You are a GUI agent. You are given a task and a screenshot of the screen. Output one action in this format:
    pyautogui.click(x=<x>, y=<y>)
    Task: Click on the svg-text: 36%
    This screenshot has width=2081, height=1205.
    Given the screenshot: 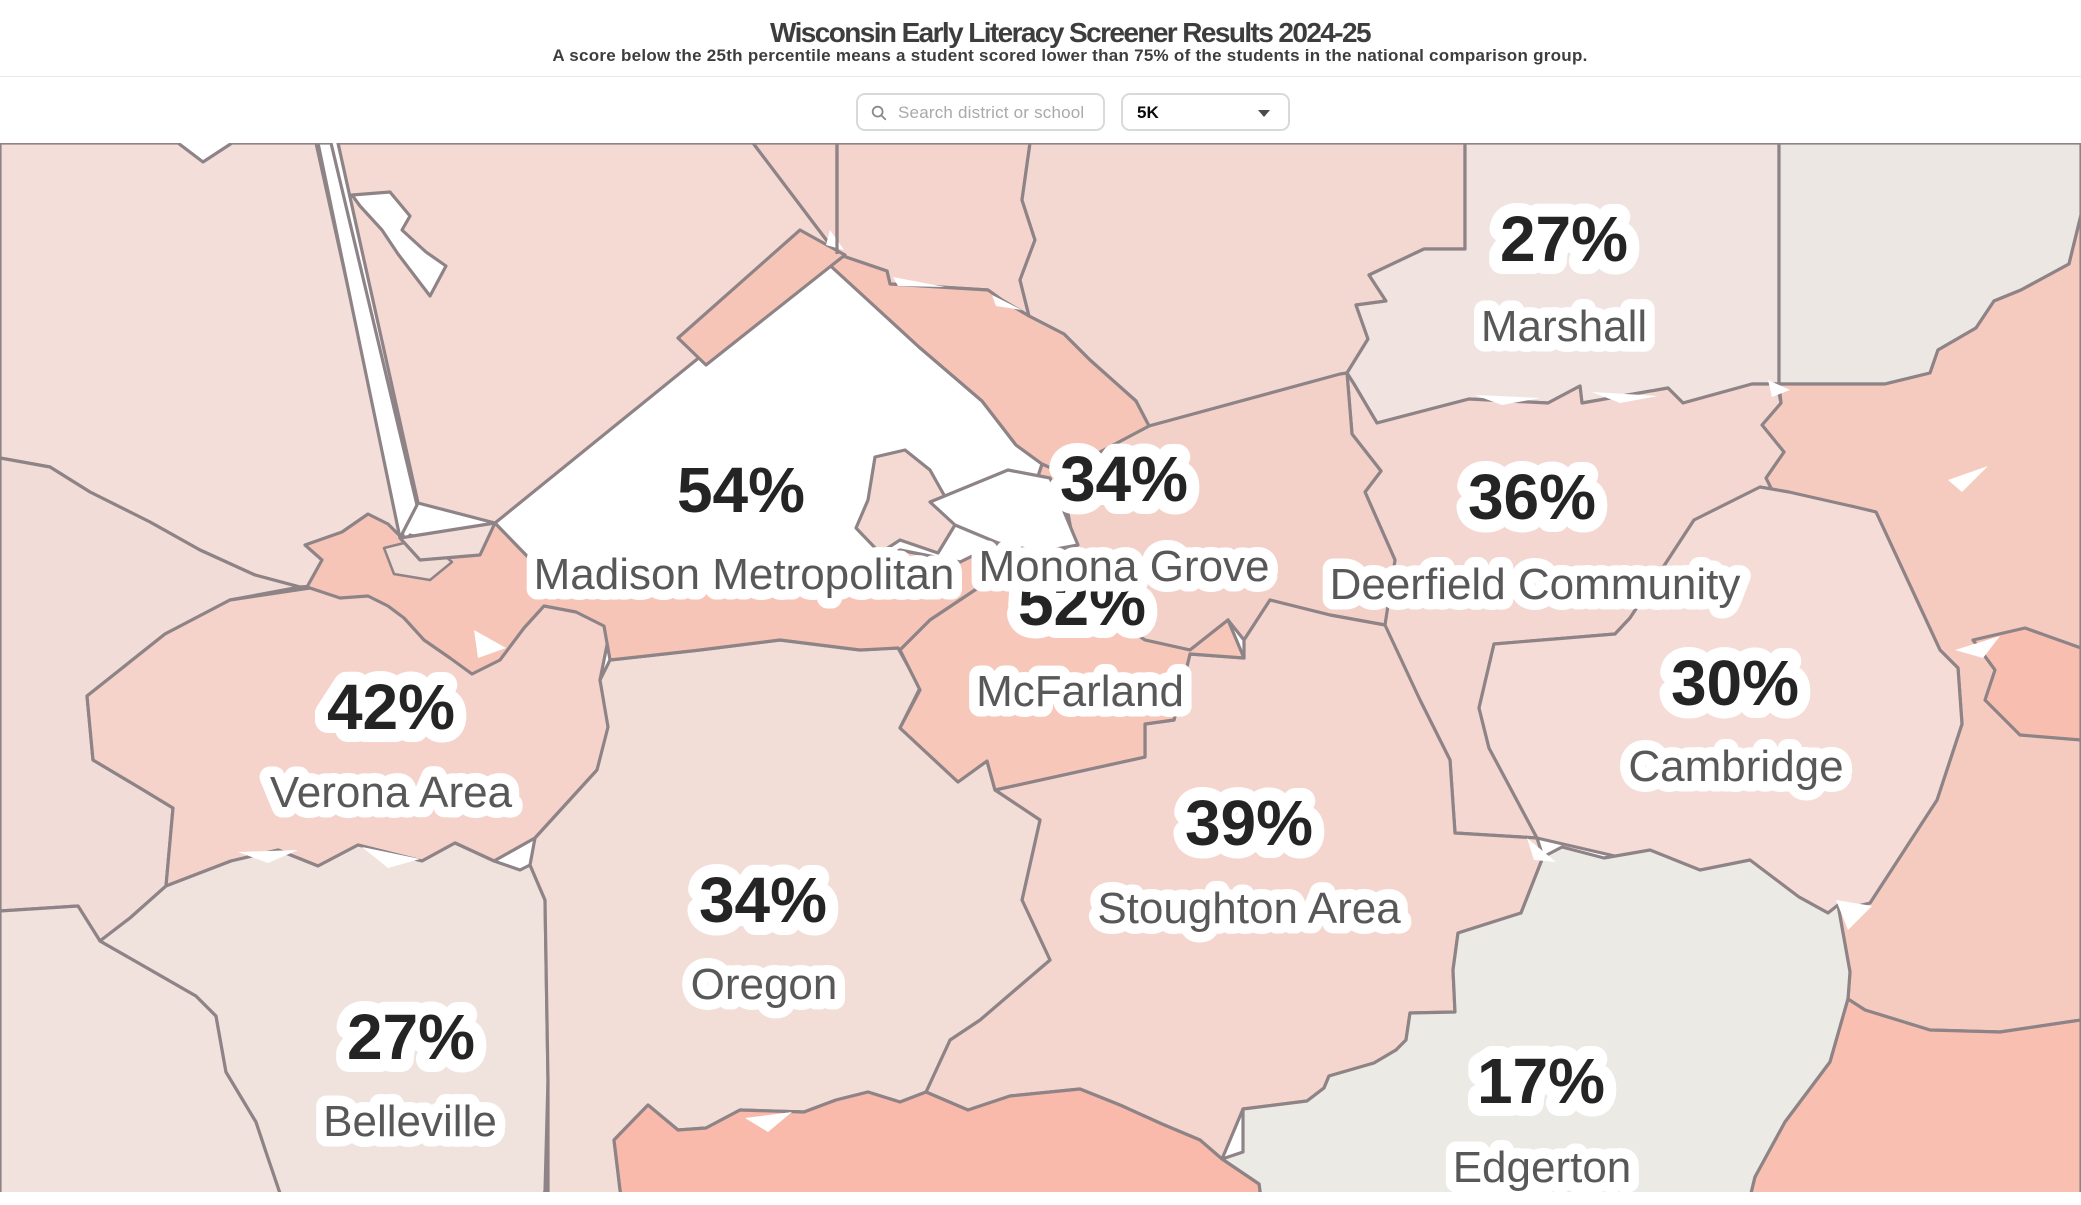 What is the action you would take?
    pyautogui.click(x=1532, y=497)
    